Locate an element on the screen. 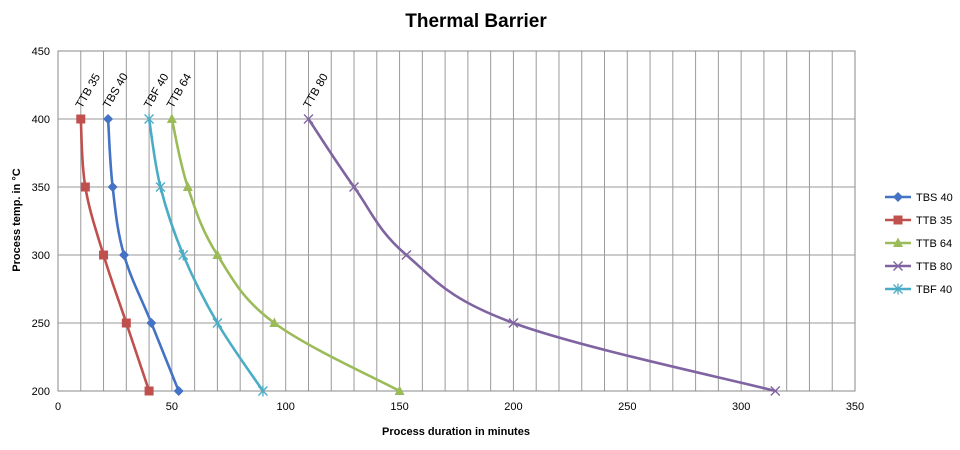 The height and width of the screenshot is (450, 960). legend-label-ttb-35: TTB 35 is located at coordinates (934, 221).